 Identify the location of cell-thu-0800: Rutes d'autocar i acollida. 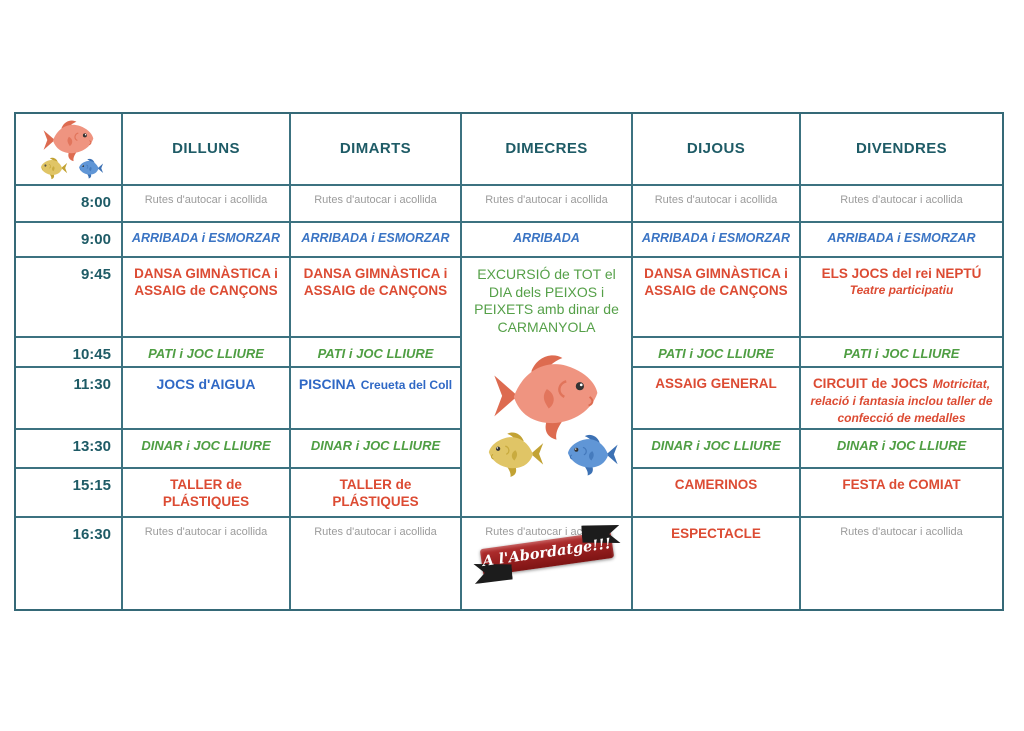
(716, 203).